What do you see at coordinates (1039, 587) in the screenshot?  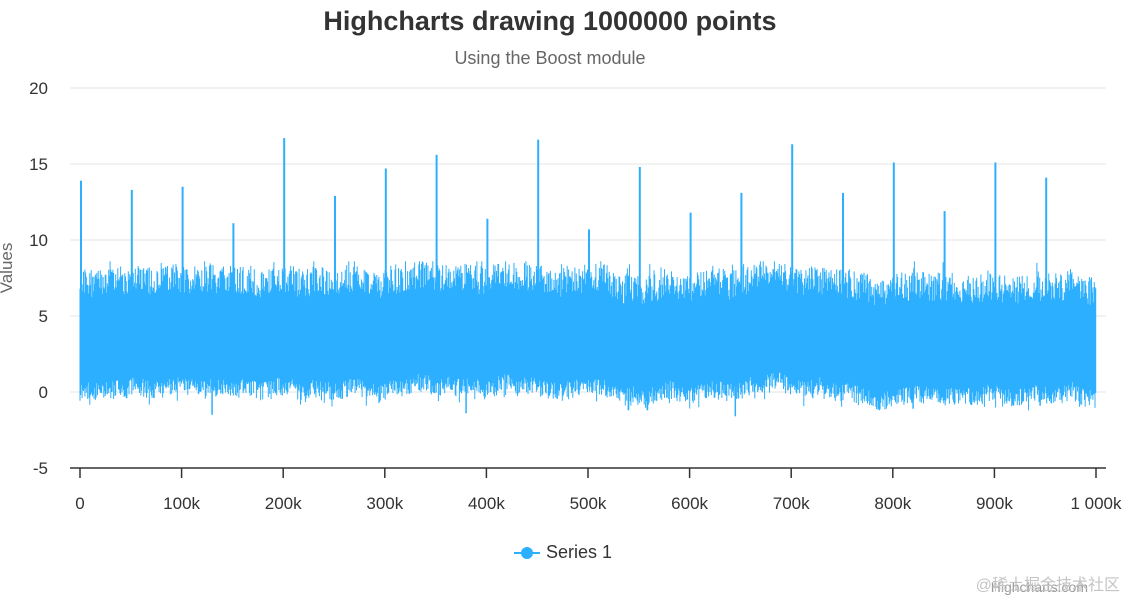 I see `credits-link: Highcharts.com` at bounding box center [1039, 587].